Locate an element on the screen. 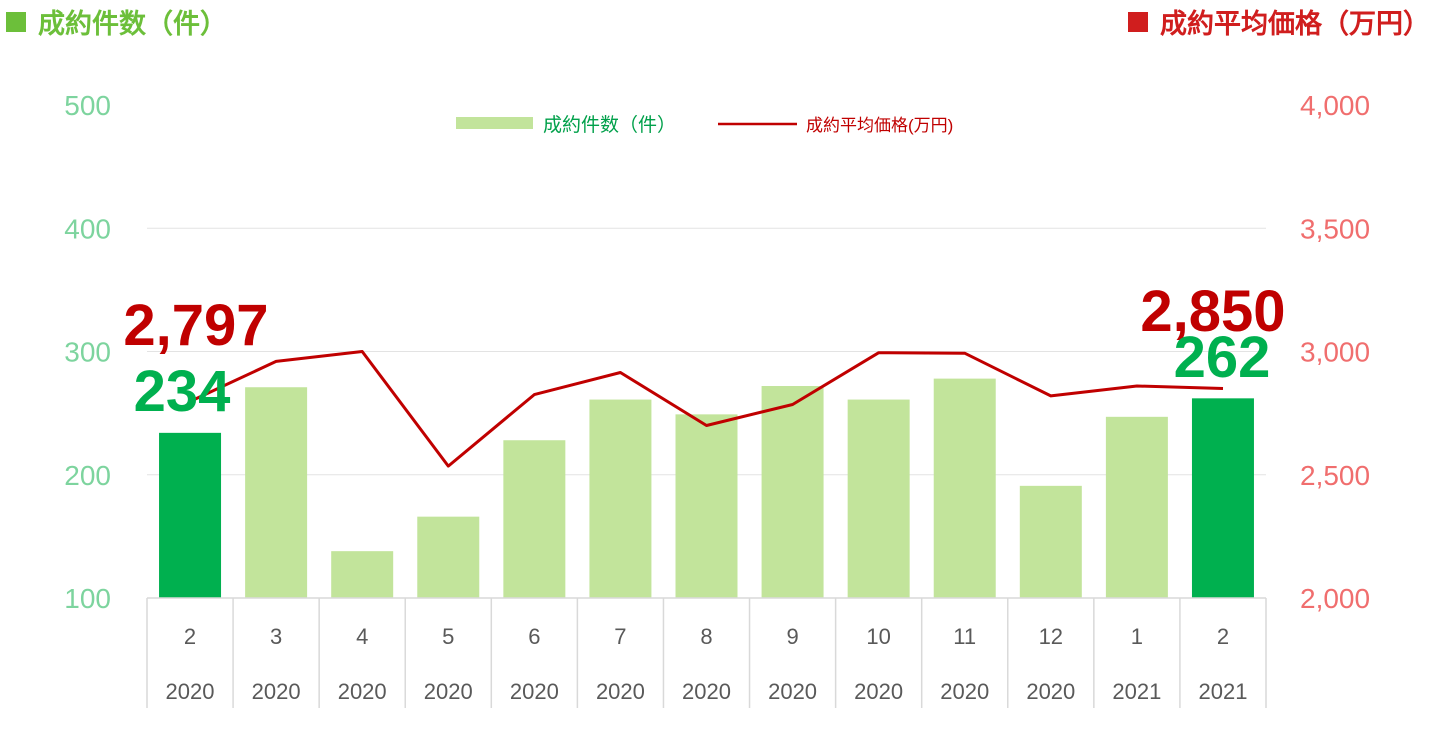  right-axis-header: 成約平均価格（万円） is located at coordinates (1279, 21).